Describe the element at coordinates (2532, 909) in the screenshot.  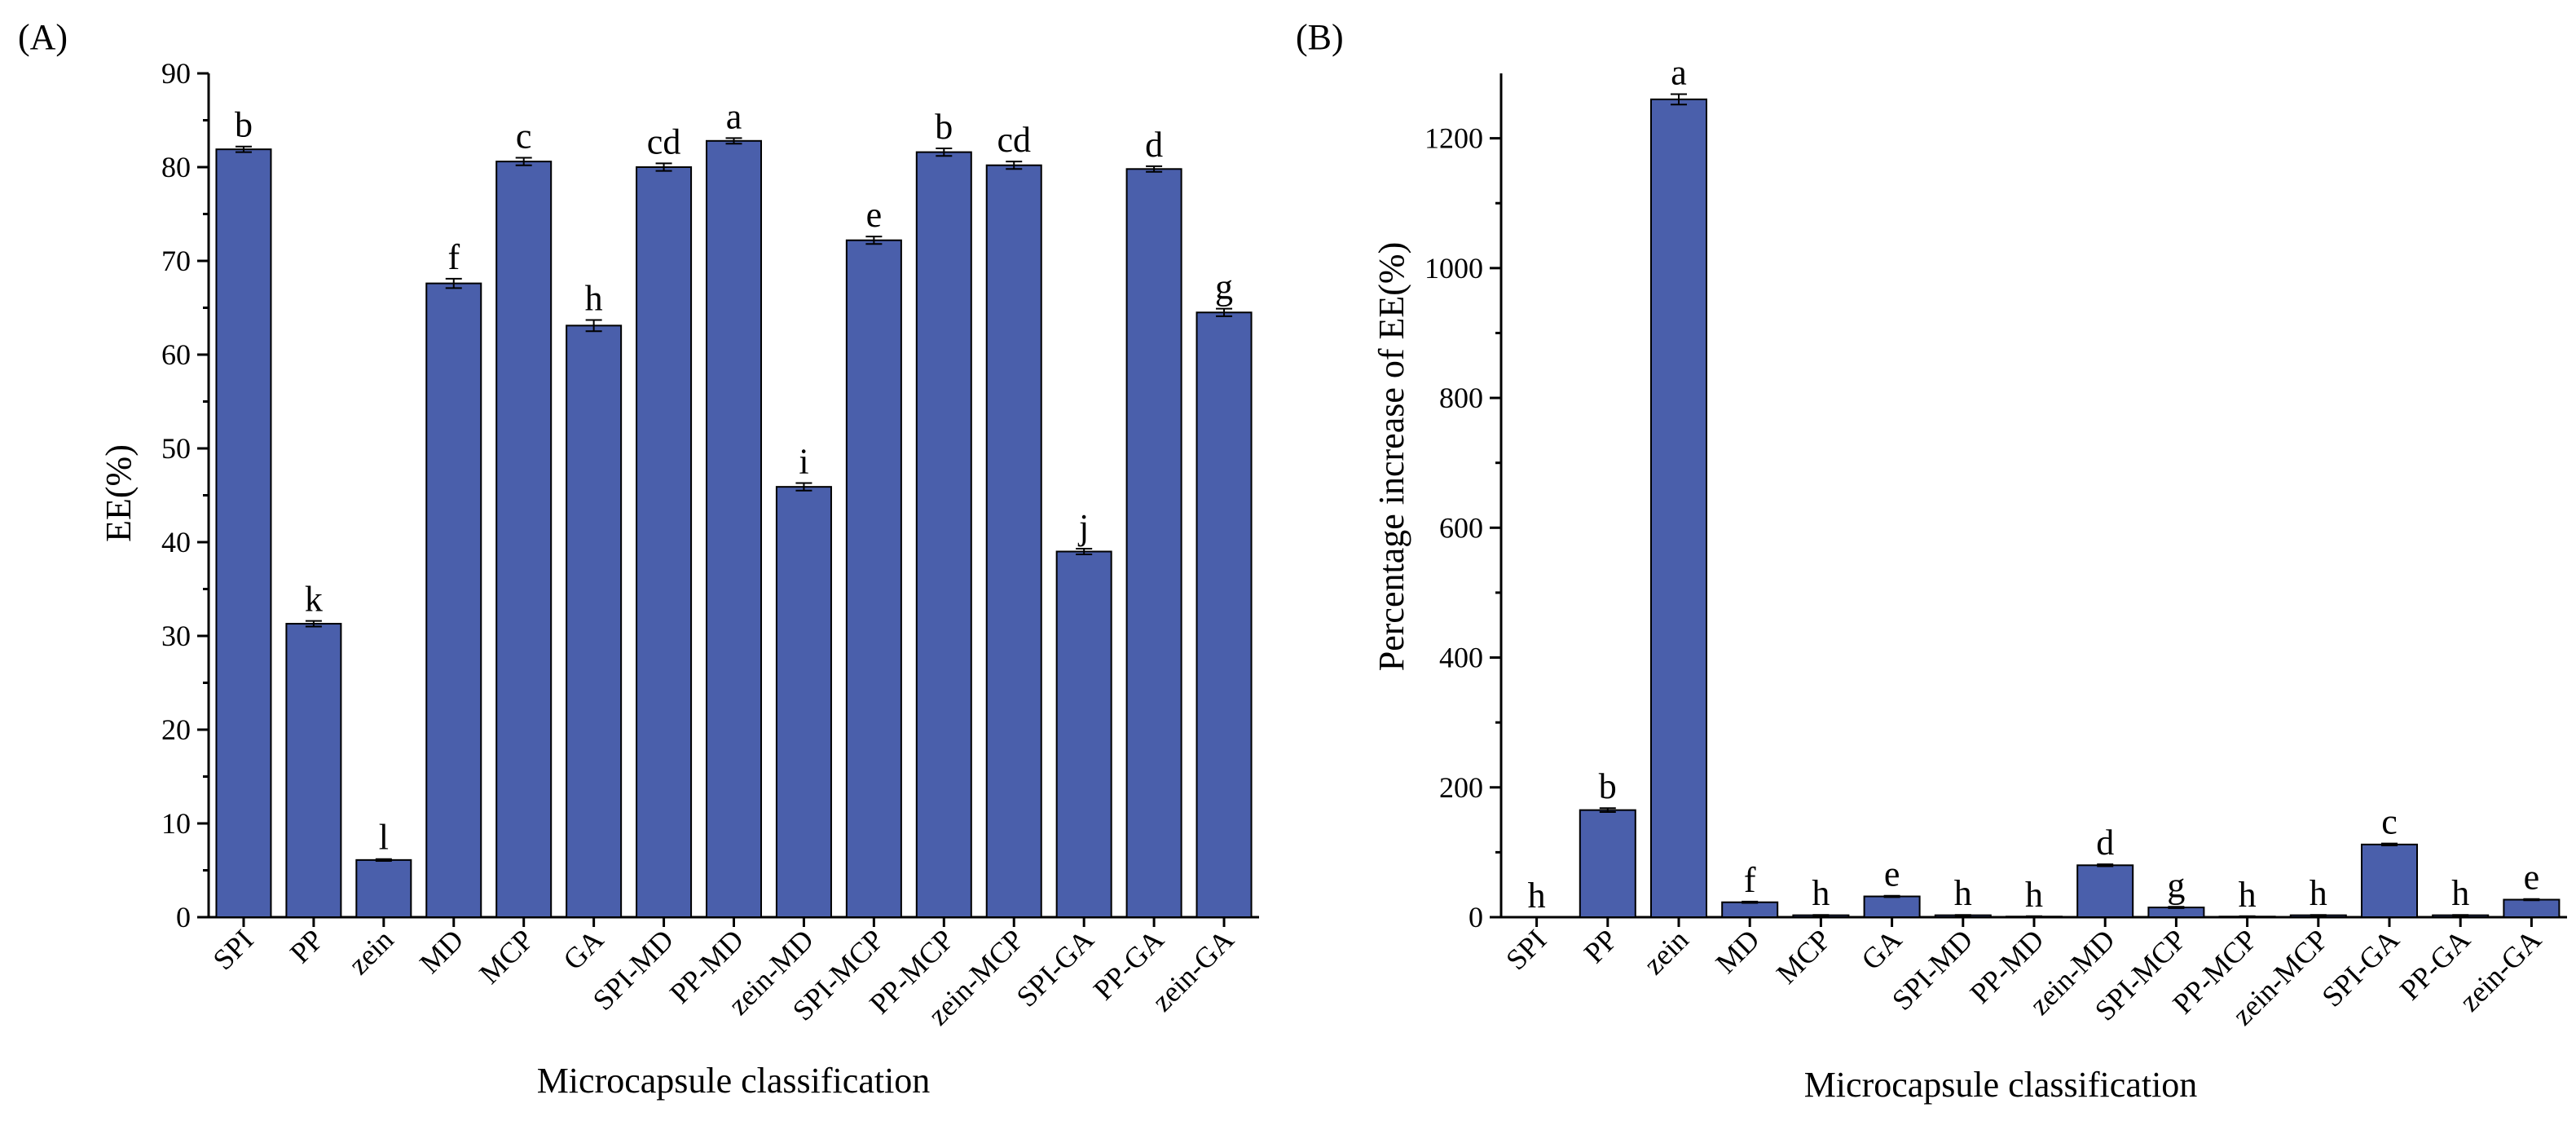
I see `panel-b-bar-zein-ga` at that location.